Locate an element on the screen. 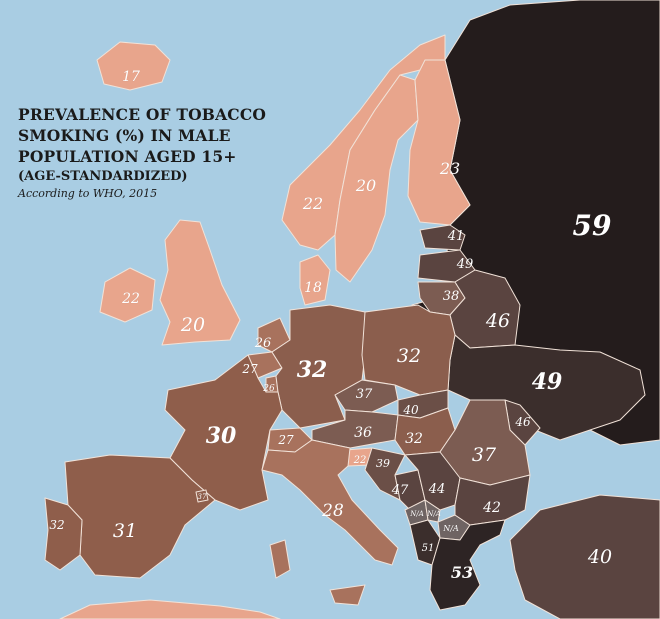 The width and height of the screenshot is (660, 619). region-italy is located at coordinates (330, 502).